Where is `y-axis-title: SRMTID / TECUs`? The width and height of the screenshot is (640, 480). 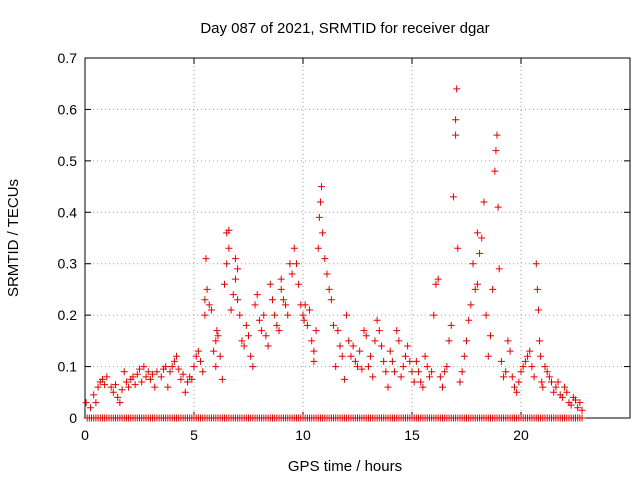 y-axis-title: SRMTID / TECUs is located at coordinates (13, 238).